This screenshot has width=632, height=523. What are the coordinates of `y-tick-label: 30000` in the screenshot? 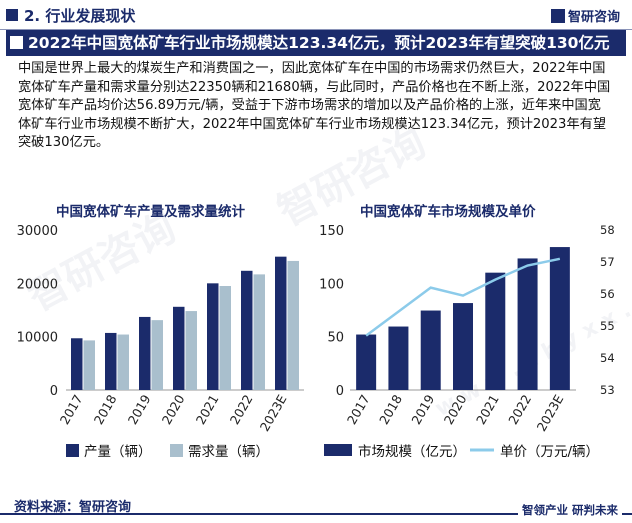 It's located at (37, 231).